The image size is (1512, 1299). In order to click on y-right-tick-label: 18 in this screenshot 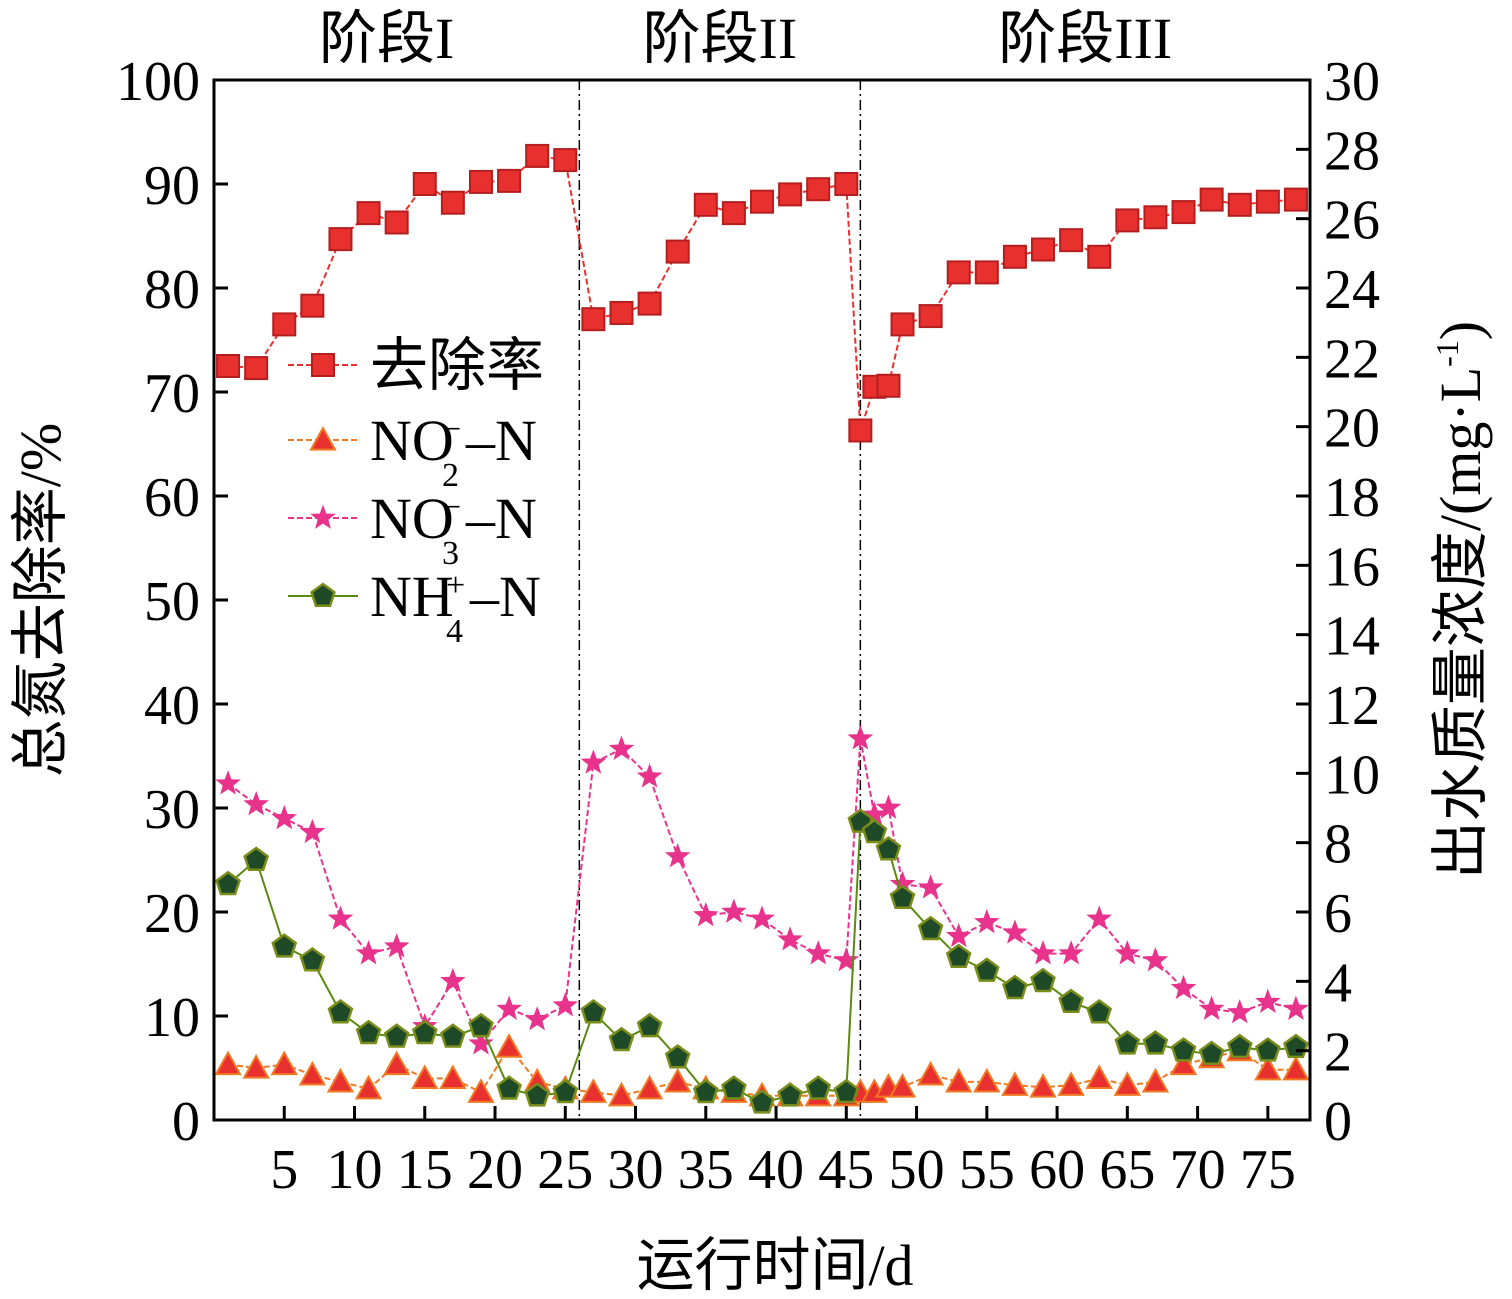, I will do `click(1352, 498)`.